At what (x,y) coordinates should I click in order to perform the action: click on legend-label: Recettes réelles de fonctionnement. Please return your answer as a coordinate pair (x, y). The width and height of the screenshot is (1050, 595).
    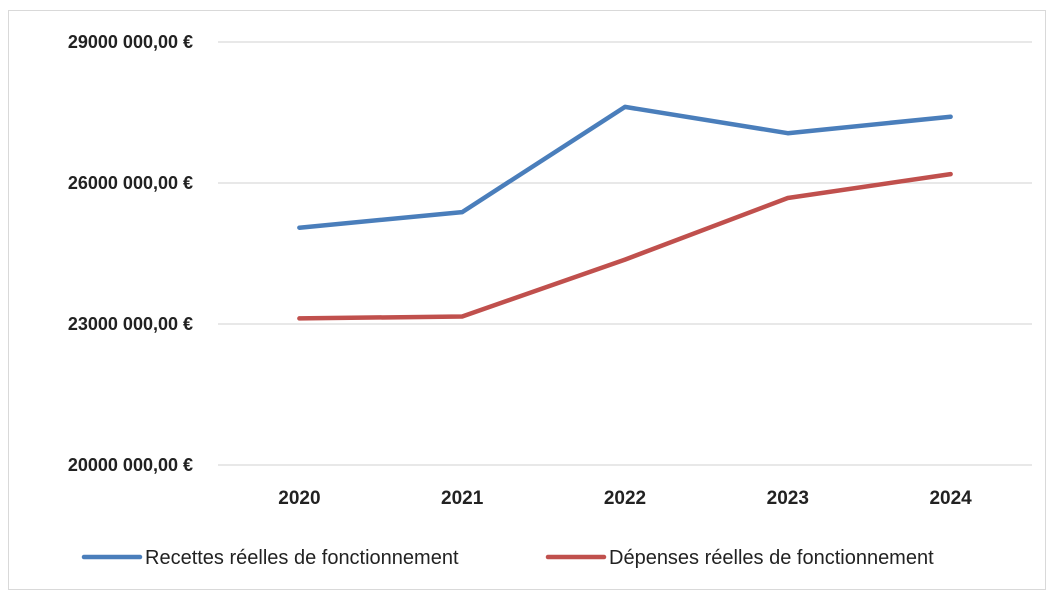
    Looking at the image, I should click on (302, 558).